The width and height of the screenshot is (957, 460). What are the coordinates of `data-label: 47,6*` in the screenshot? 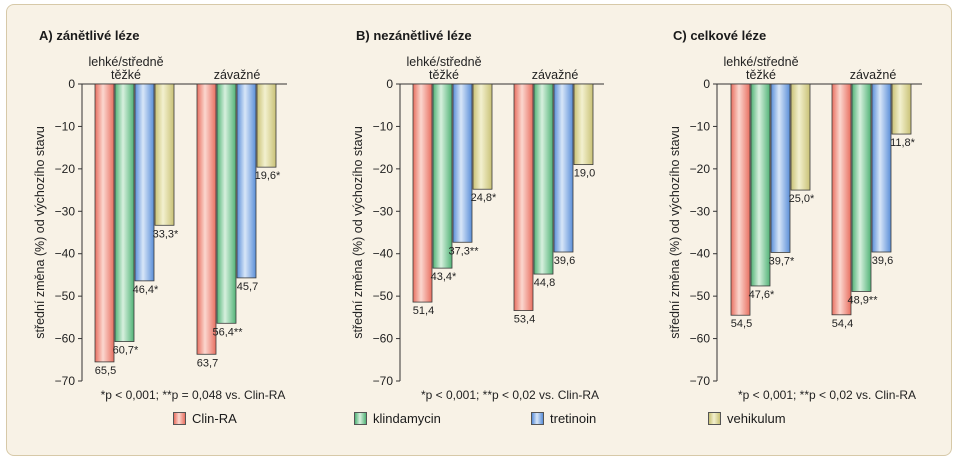 It's located at (762, 295).